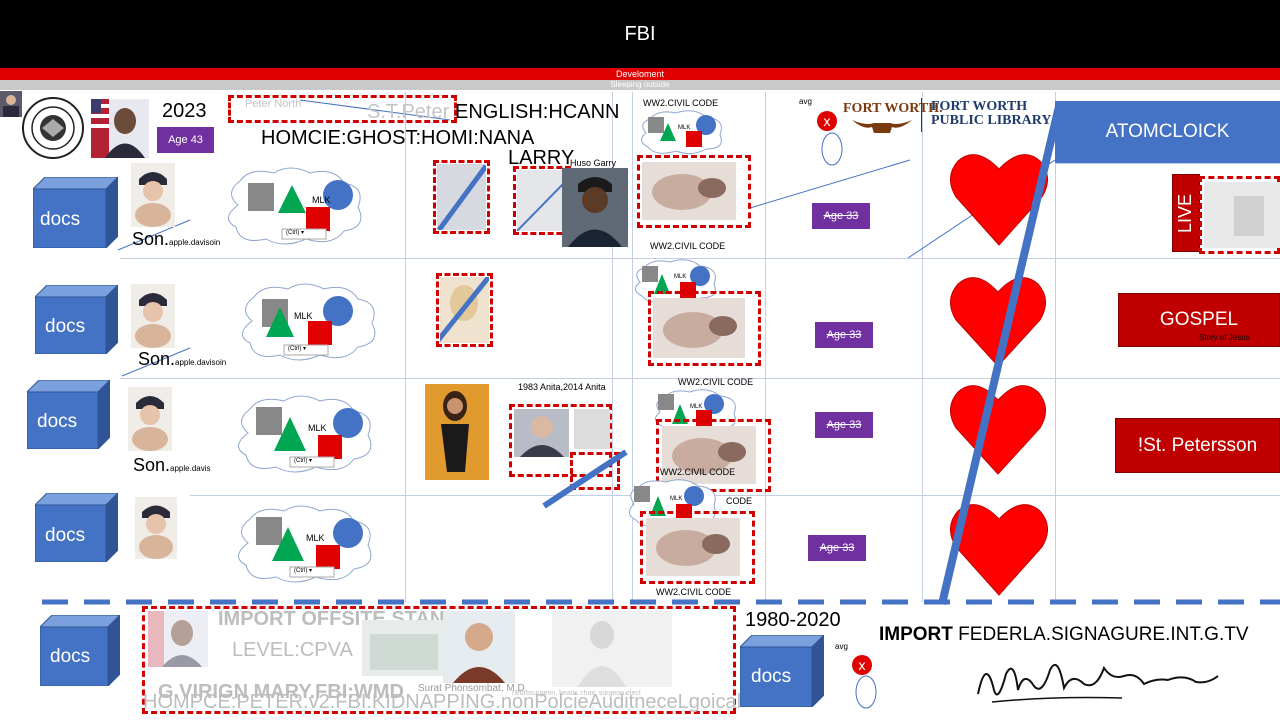 The height and width of the screenshot is (720, 1280). What do you see at coordinates (184, 111) in the screenshot?
I see `year-label: 2023` at bounding box center [184, 111].